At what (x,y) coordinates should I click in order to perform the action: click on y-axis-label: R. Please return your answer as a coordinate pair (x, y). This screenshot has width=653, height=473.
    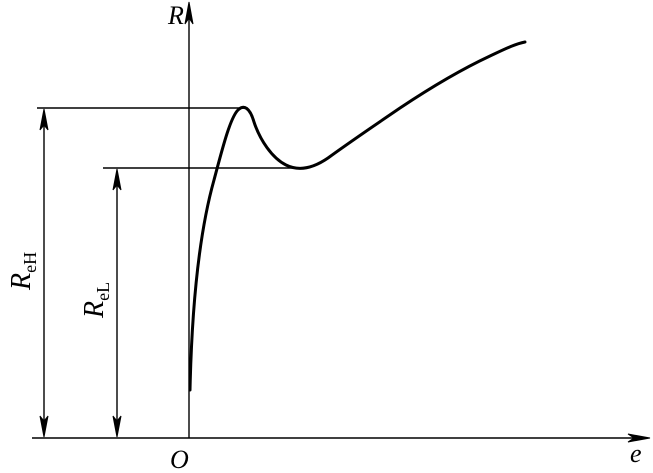
    Looking at the image, I should click on (175, 15).